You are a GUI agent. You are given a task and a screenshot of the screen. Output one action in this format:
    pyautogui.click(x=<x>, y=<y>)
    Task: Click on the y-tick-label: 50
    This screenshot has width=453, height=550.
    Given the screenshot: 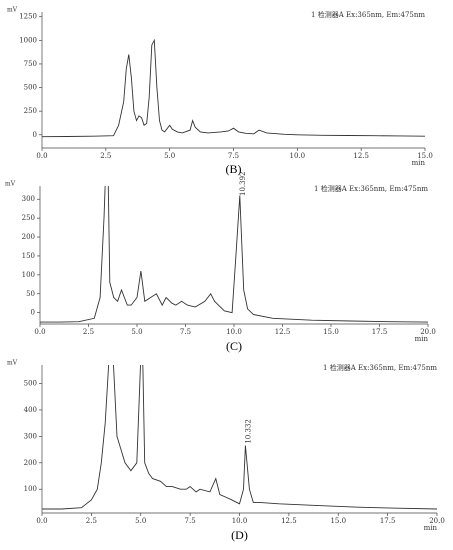 What is the action you would take?
    pyautogui.click(x=30, y=294)
    